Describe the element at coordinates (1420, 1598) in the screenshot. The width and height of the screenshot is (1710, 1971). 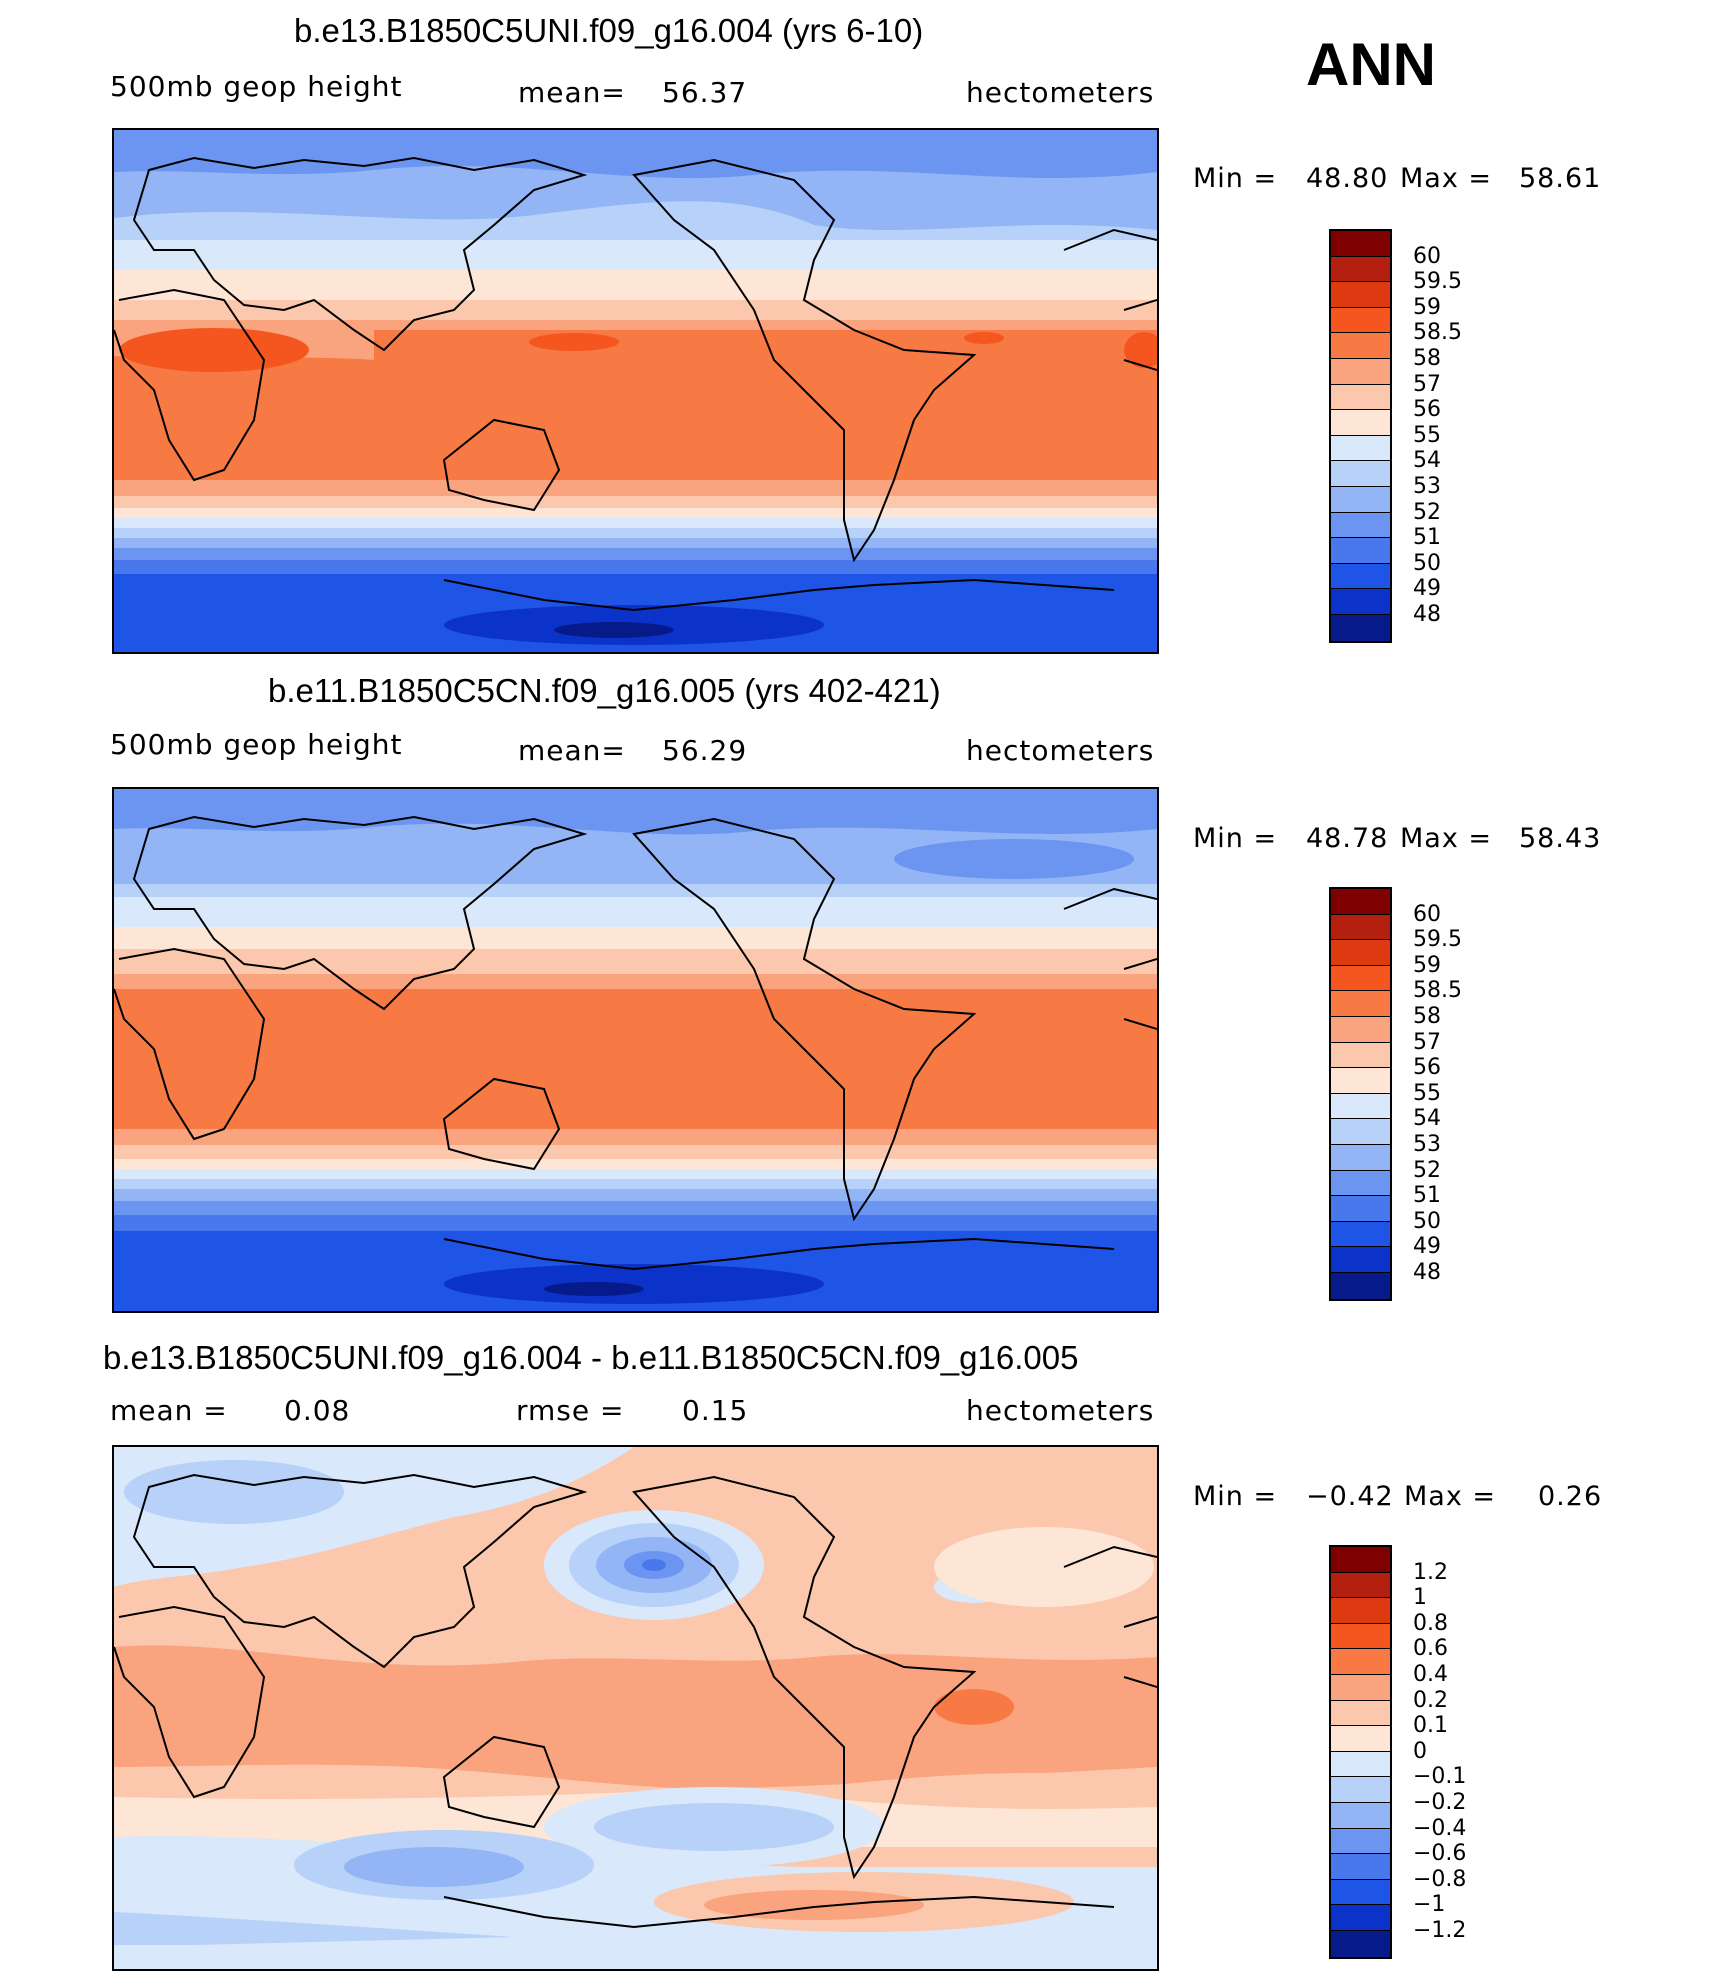
I see `colorbar-tick-label: 1` at that location.